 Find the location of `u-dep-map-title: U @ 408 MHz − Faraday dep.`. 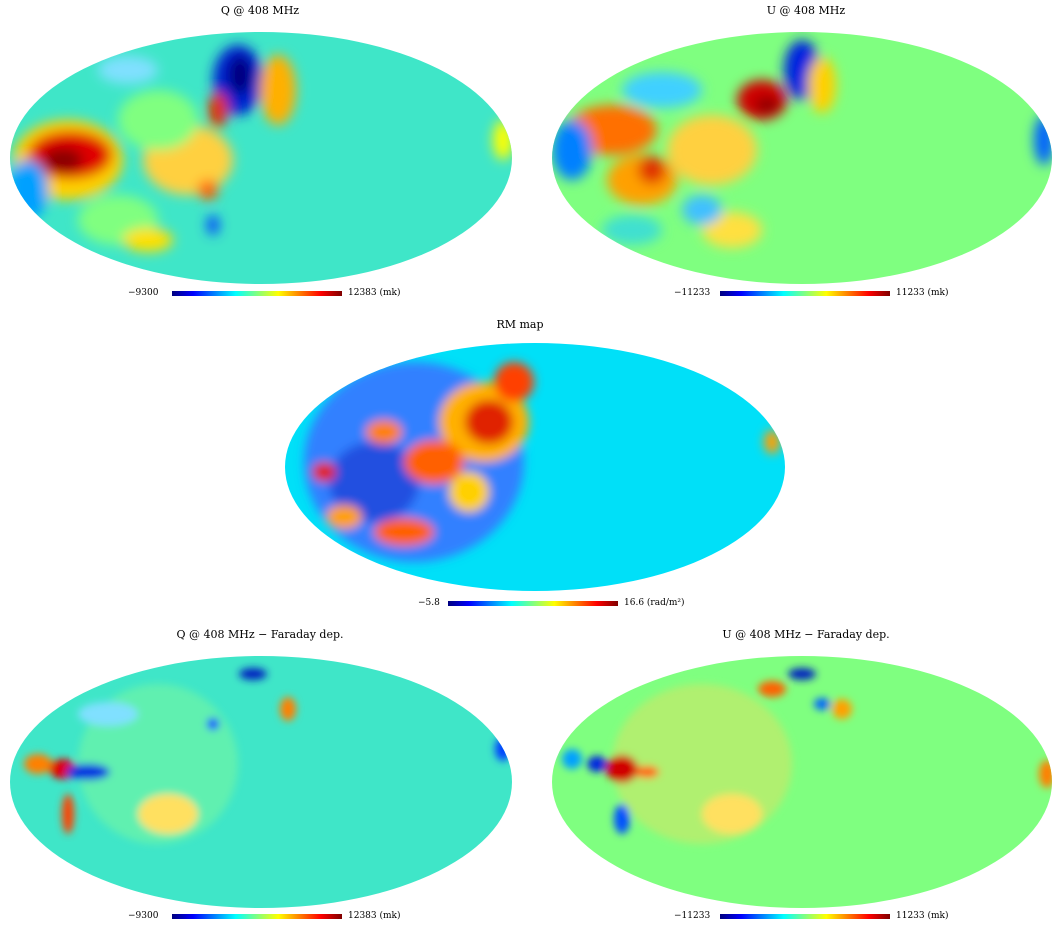

u-dep-map-title: U @ 408 MHz − Faraday dep. is located at coordinates (806, 634).